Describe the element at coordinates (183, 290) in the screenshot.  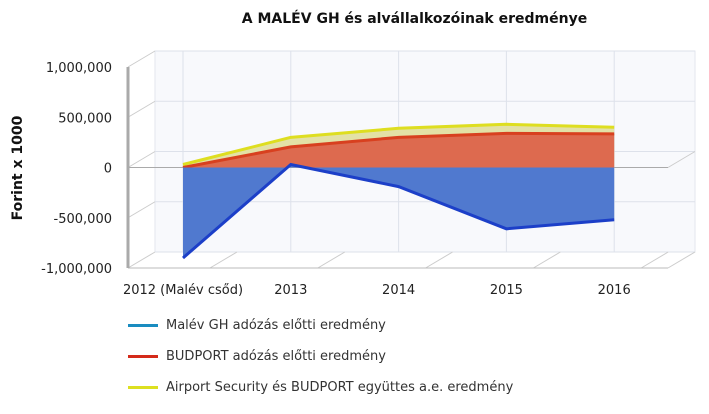
I see `x-tick-label: 2012 (Malév csőd)` at that location.